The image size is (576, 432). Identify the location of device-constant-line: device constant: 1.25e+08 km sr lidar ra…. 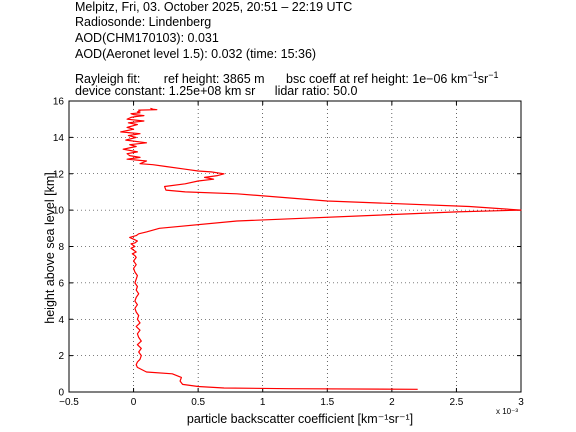
(216, 91).